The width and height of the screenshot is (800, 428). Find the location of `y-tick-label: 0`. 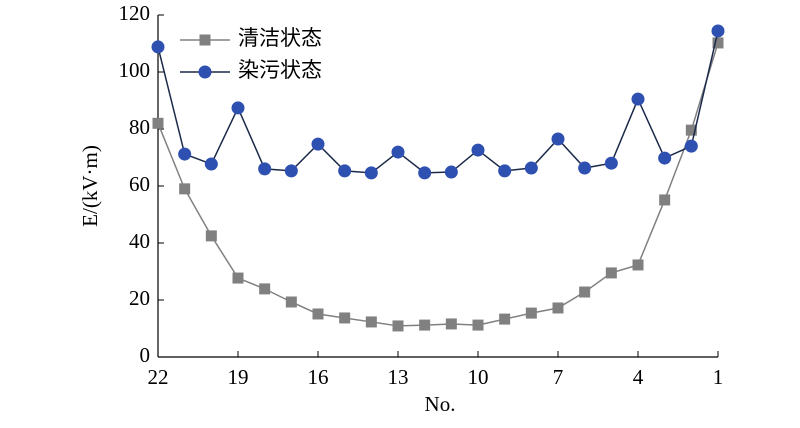

y-tick-label: 0 is located at coordinates (145, 355).